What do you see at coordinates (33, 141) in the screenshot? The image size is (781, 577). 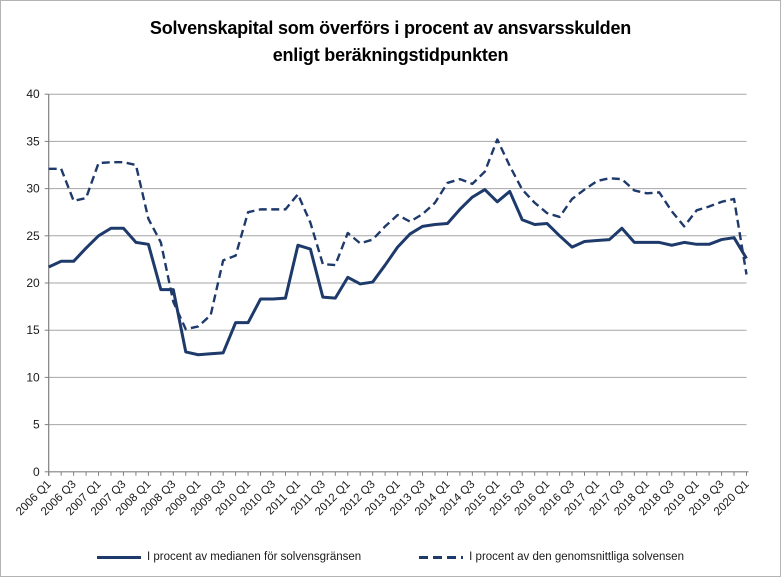 I see `y-axis-label: 35` at bounding box center [33, 141].